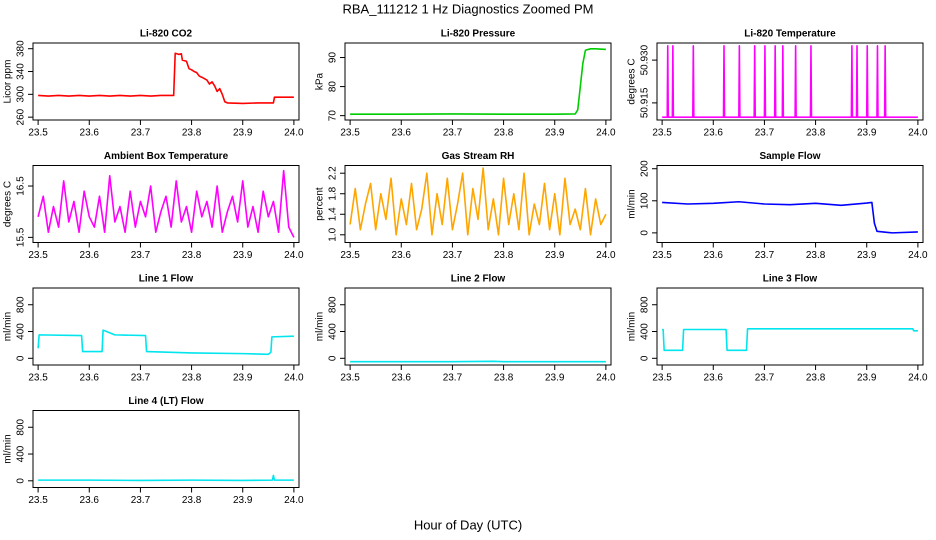 The image size is (936, 540). What do you see at coordinates (166, 279) in the screenshot?
I see `panel-title: Line 1 Flow` at bounding box center [166, 279].